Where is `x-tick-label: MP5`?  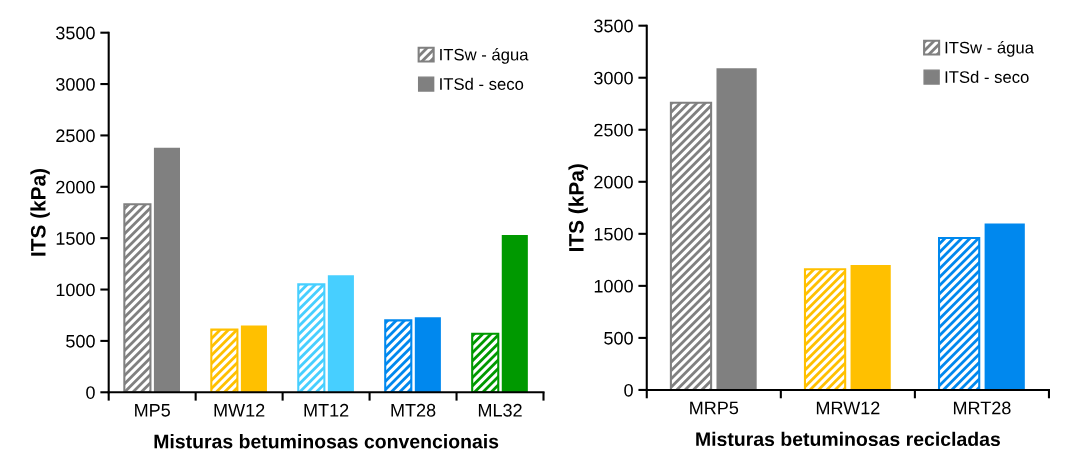 x-tick-label: MP5 is located at coordinates (152, 410).